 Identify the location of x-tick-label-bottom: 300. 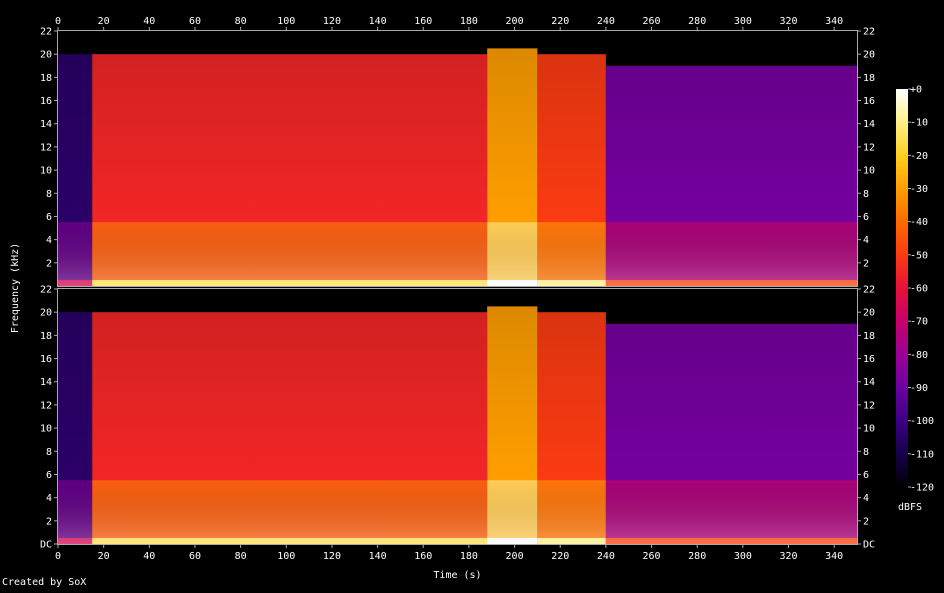
(743, 556).